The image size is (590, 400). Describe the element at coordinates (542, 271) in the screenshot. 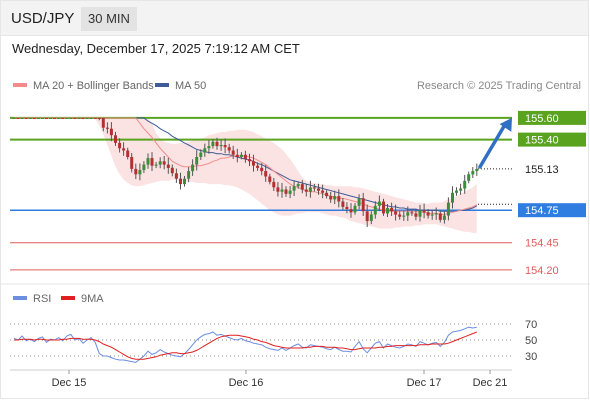

I see `level-label-154.20: 154.20` at that location.